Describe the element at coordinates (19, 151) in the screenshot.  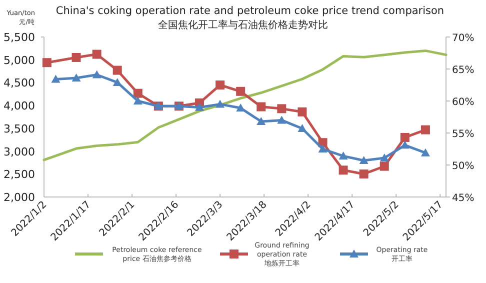
I see `y-tick-label: 3,000` at that location.